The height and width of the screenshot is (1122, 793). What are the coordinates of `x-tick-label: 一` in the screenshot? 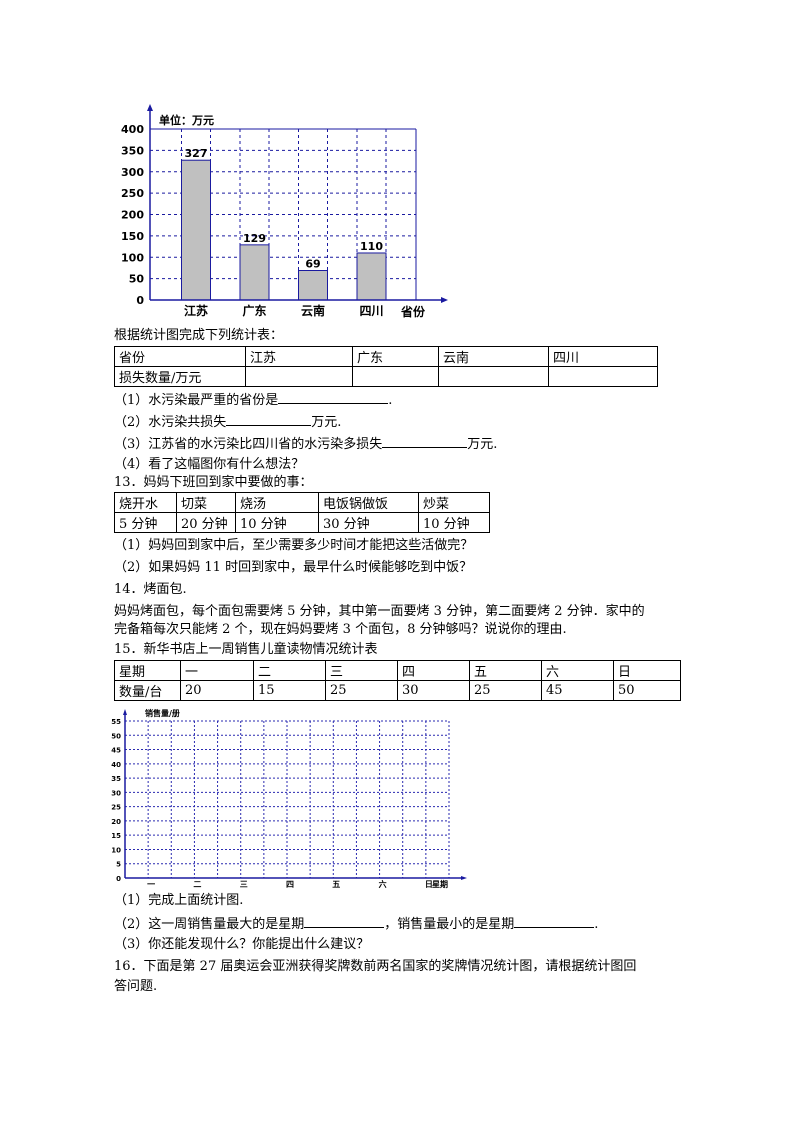 It's located at (151, 884).